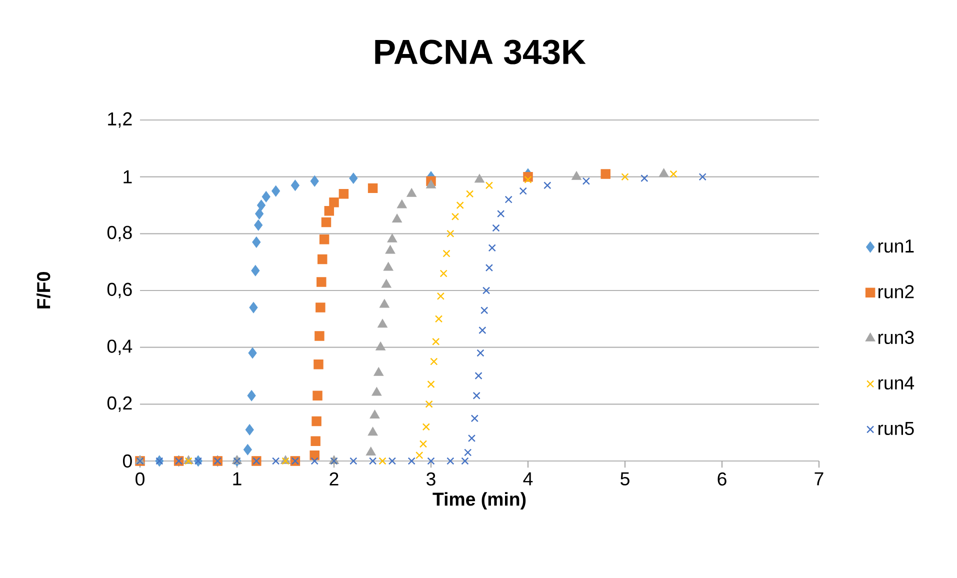 This screenshot has width=957, height=578. Describe the element at coordinates (896, 337) in the screenshot. I see `legend-label: run3` at that location.